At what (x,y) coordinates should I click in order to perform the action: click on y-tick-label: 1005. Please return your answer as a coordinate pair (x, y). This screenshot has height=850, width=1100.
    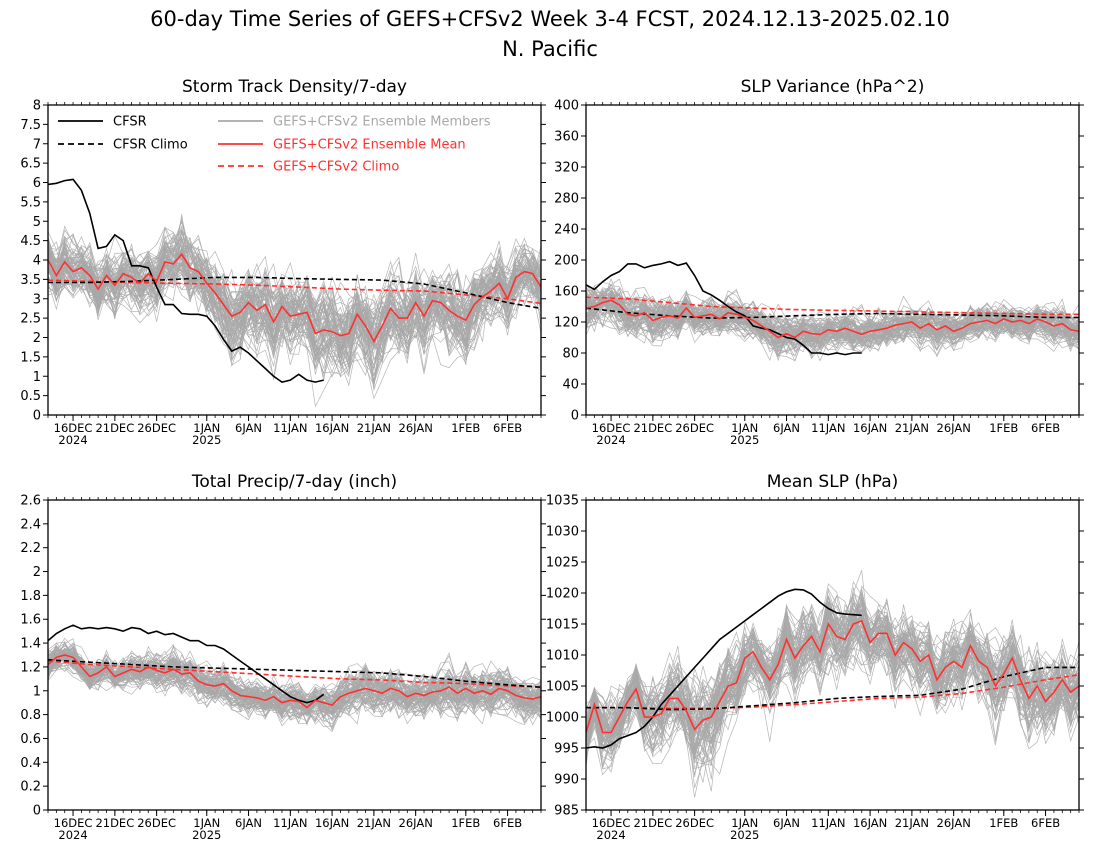
    Looking at the image, I should click on (562, 687).